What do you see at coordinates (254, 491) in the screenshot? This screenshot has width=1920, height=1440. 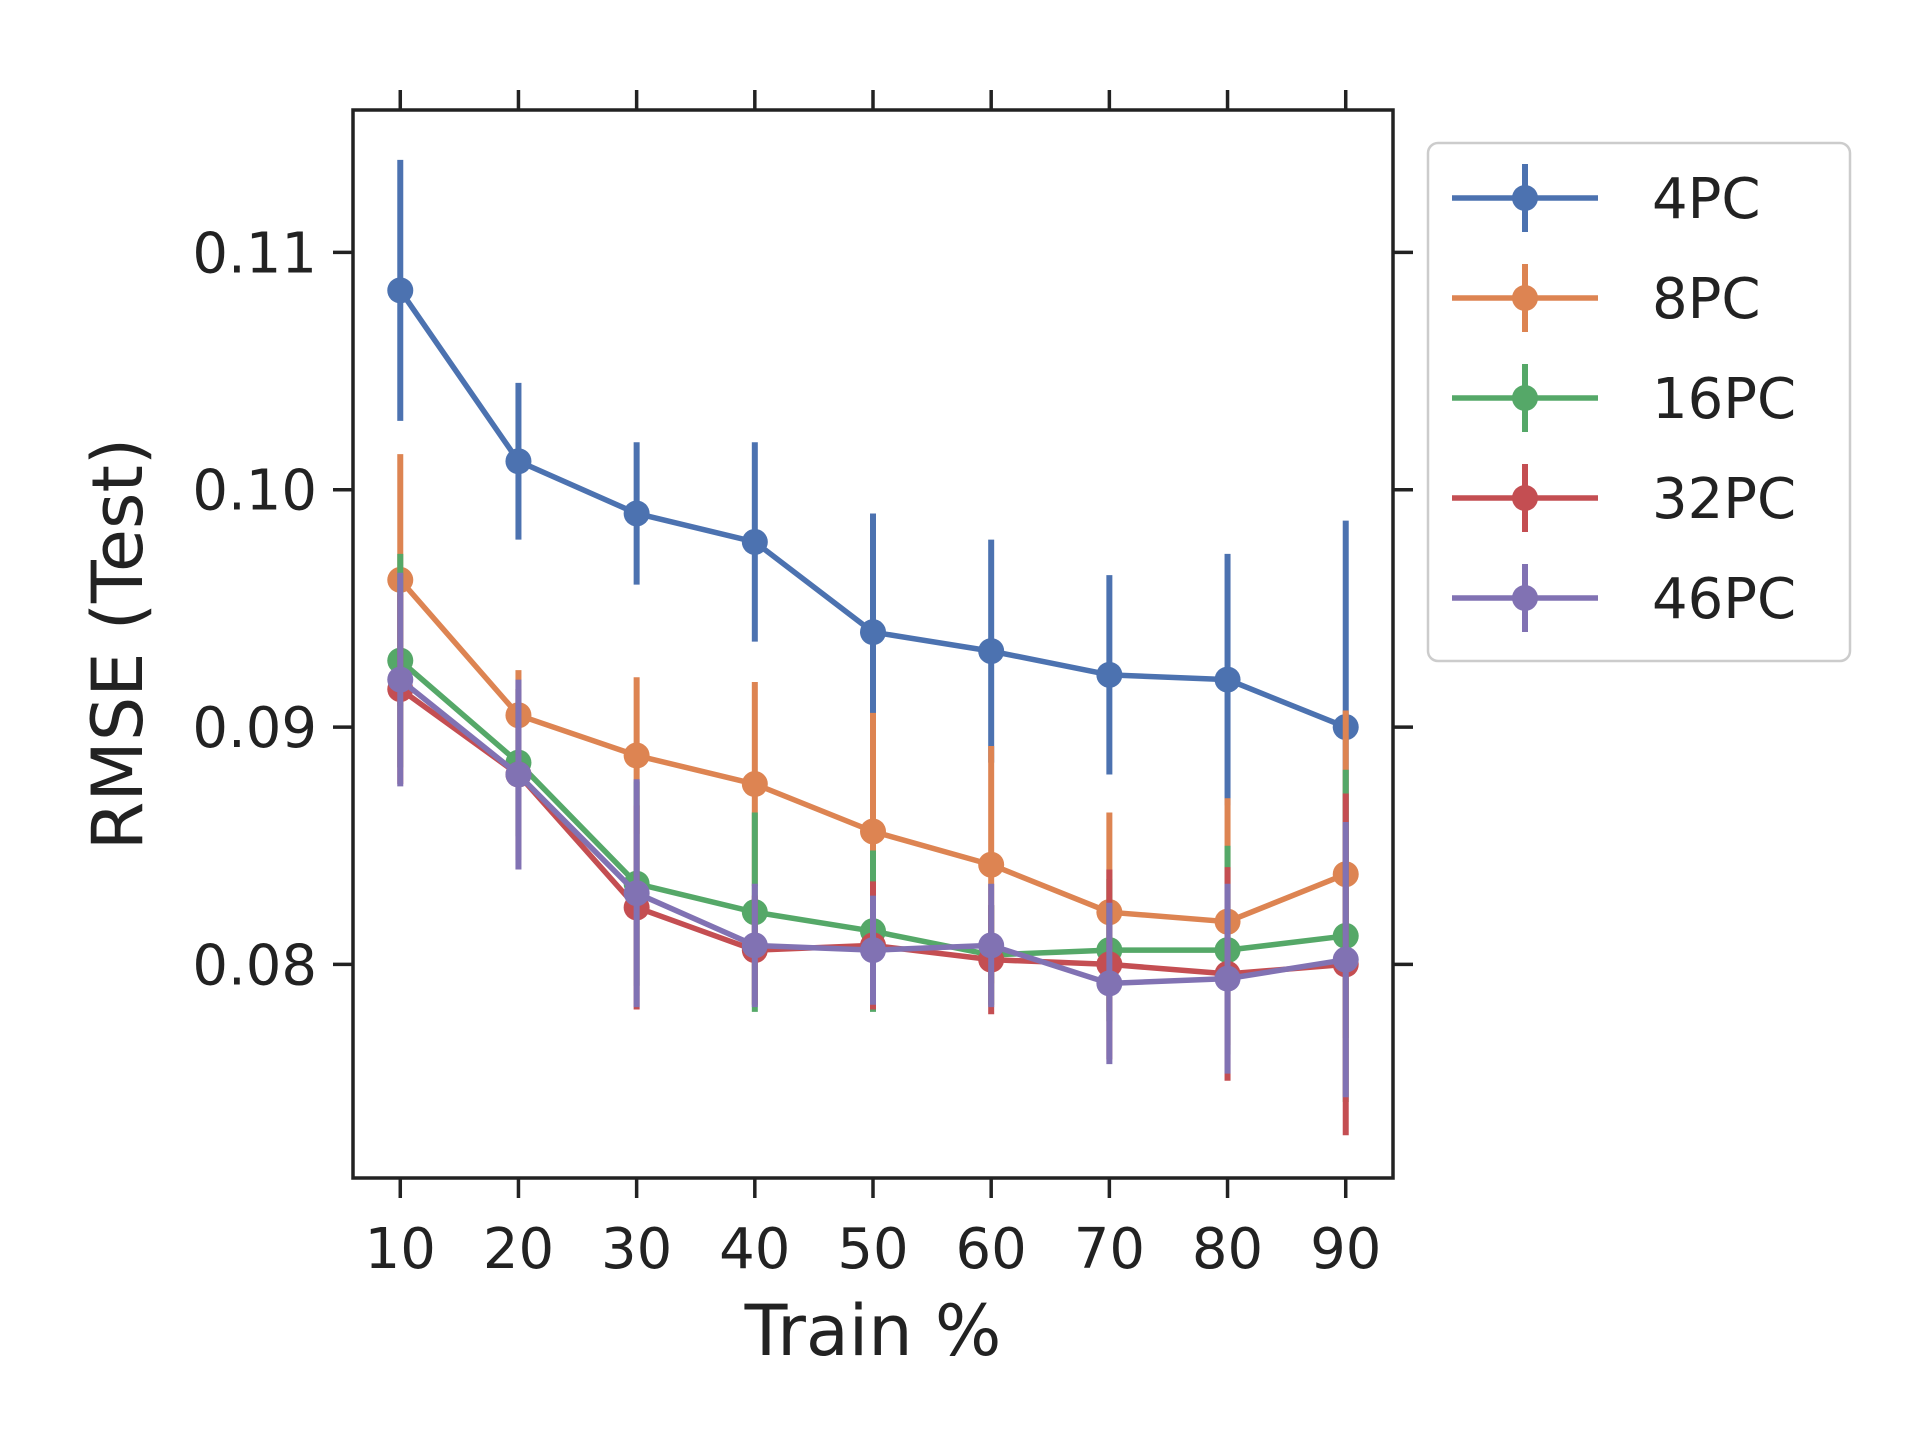 I see `y-tick-label: 0.10` at bounding box center [254, 491].